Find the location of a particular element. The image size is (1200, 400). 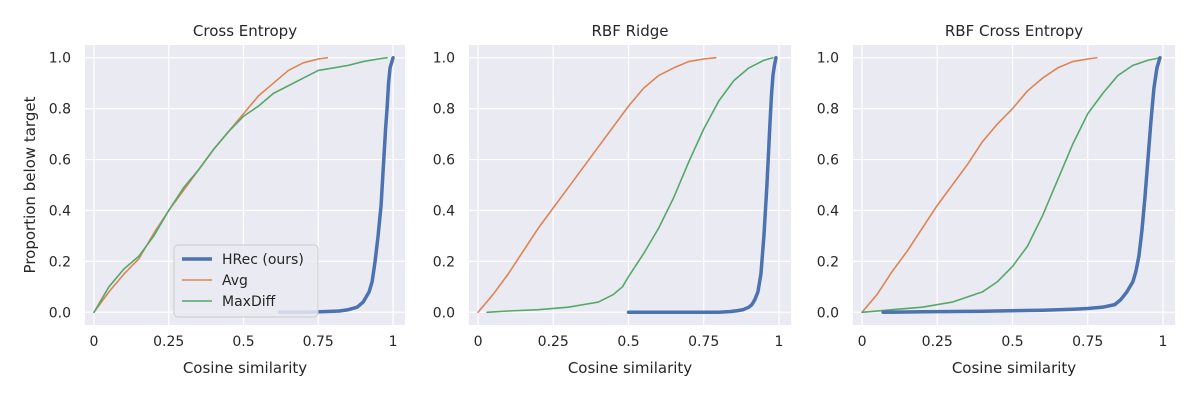

legend-label: MaxDiff is located at coordinates (249, 302).